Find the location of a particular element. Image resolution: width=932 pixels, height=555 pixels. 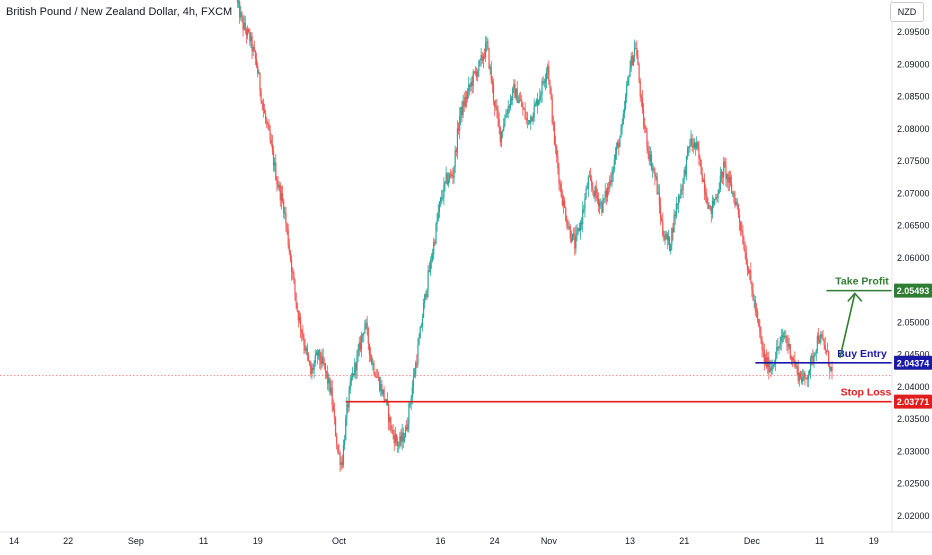

take-profit-price: 2.05493 is located at coordinates (913, 291).